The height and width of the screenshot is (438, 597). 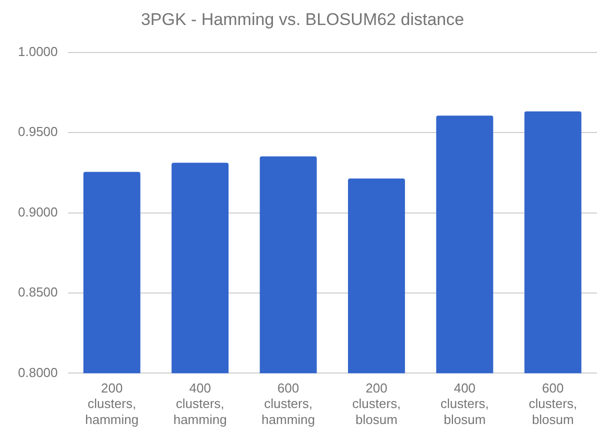 What do you see at coordinates (289, 403) in the screenshot?
I see `x-tick-label: 600 clusters, hamming` at bounding box center [289, 403].